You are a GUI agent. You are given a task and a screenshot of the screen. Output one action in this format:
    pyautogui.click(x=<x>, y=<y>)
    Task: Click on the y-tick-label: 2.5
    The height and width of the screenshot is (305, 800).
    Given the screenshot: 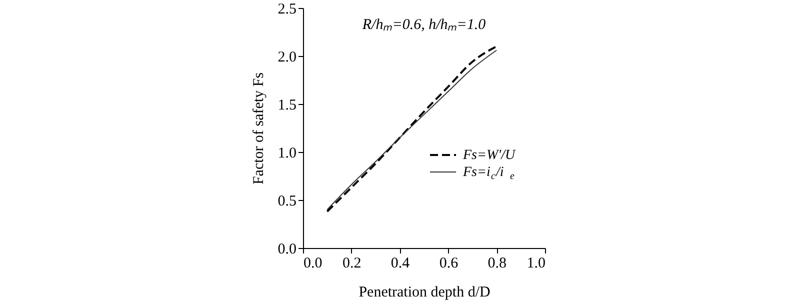 What is the action you would take?
    pyautogui.click(x=287, y=10)
    